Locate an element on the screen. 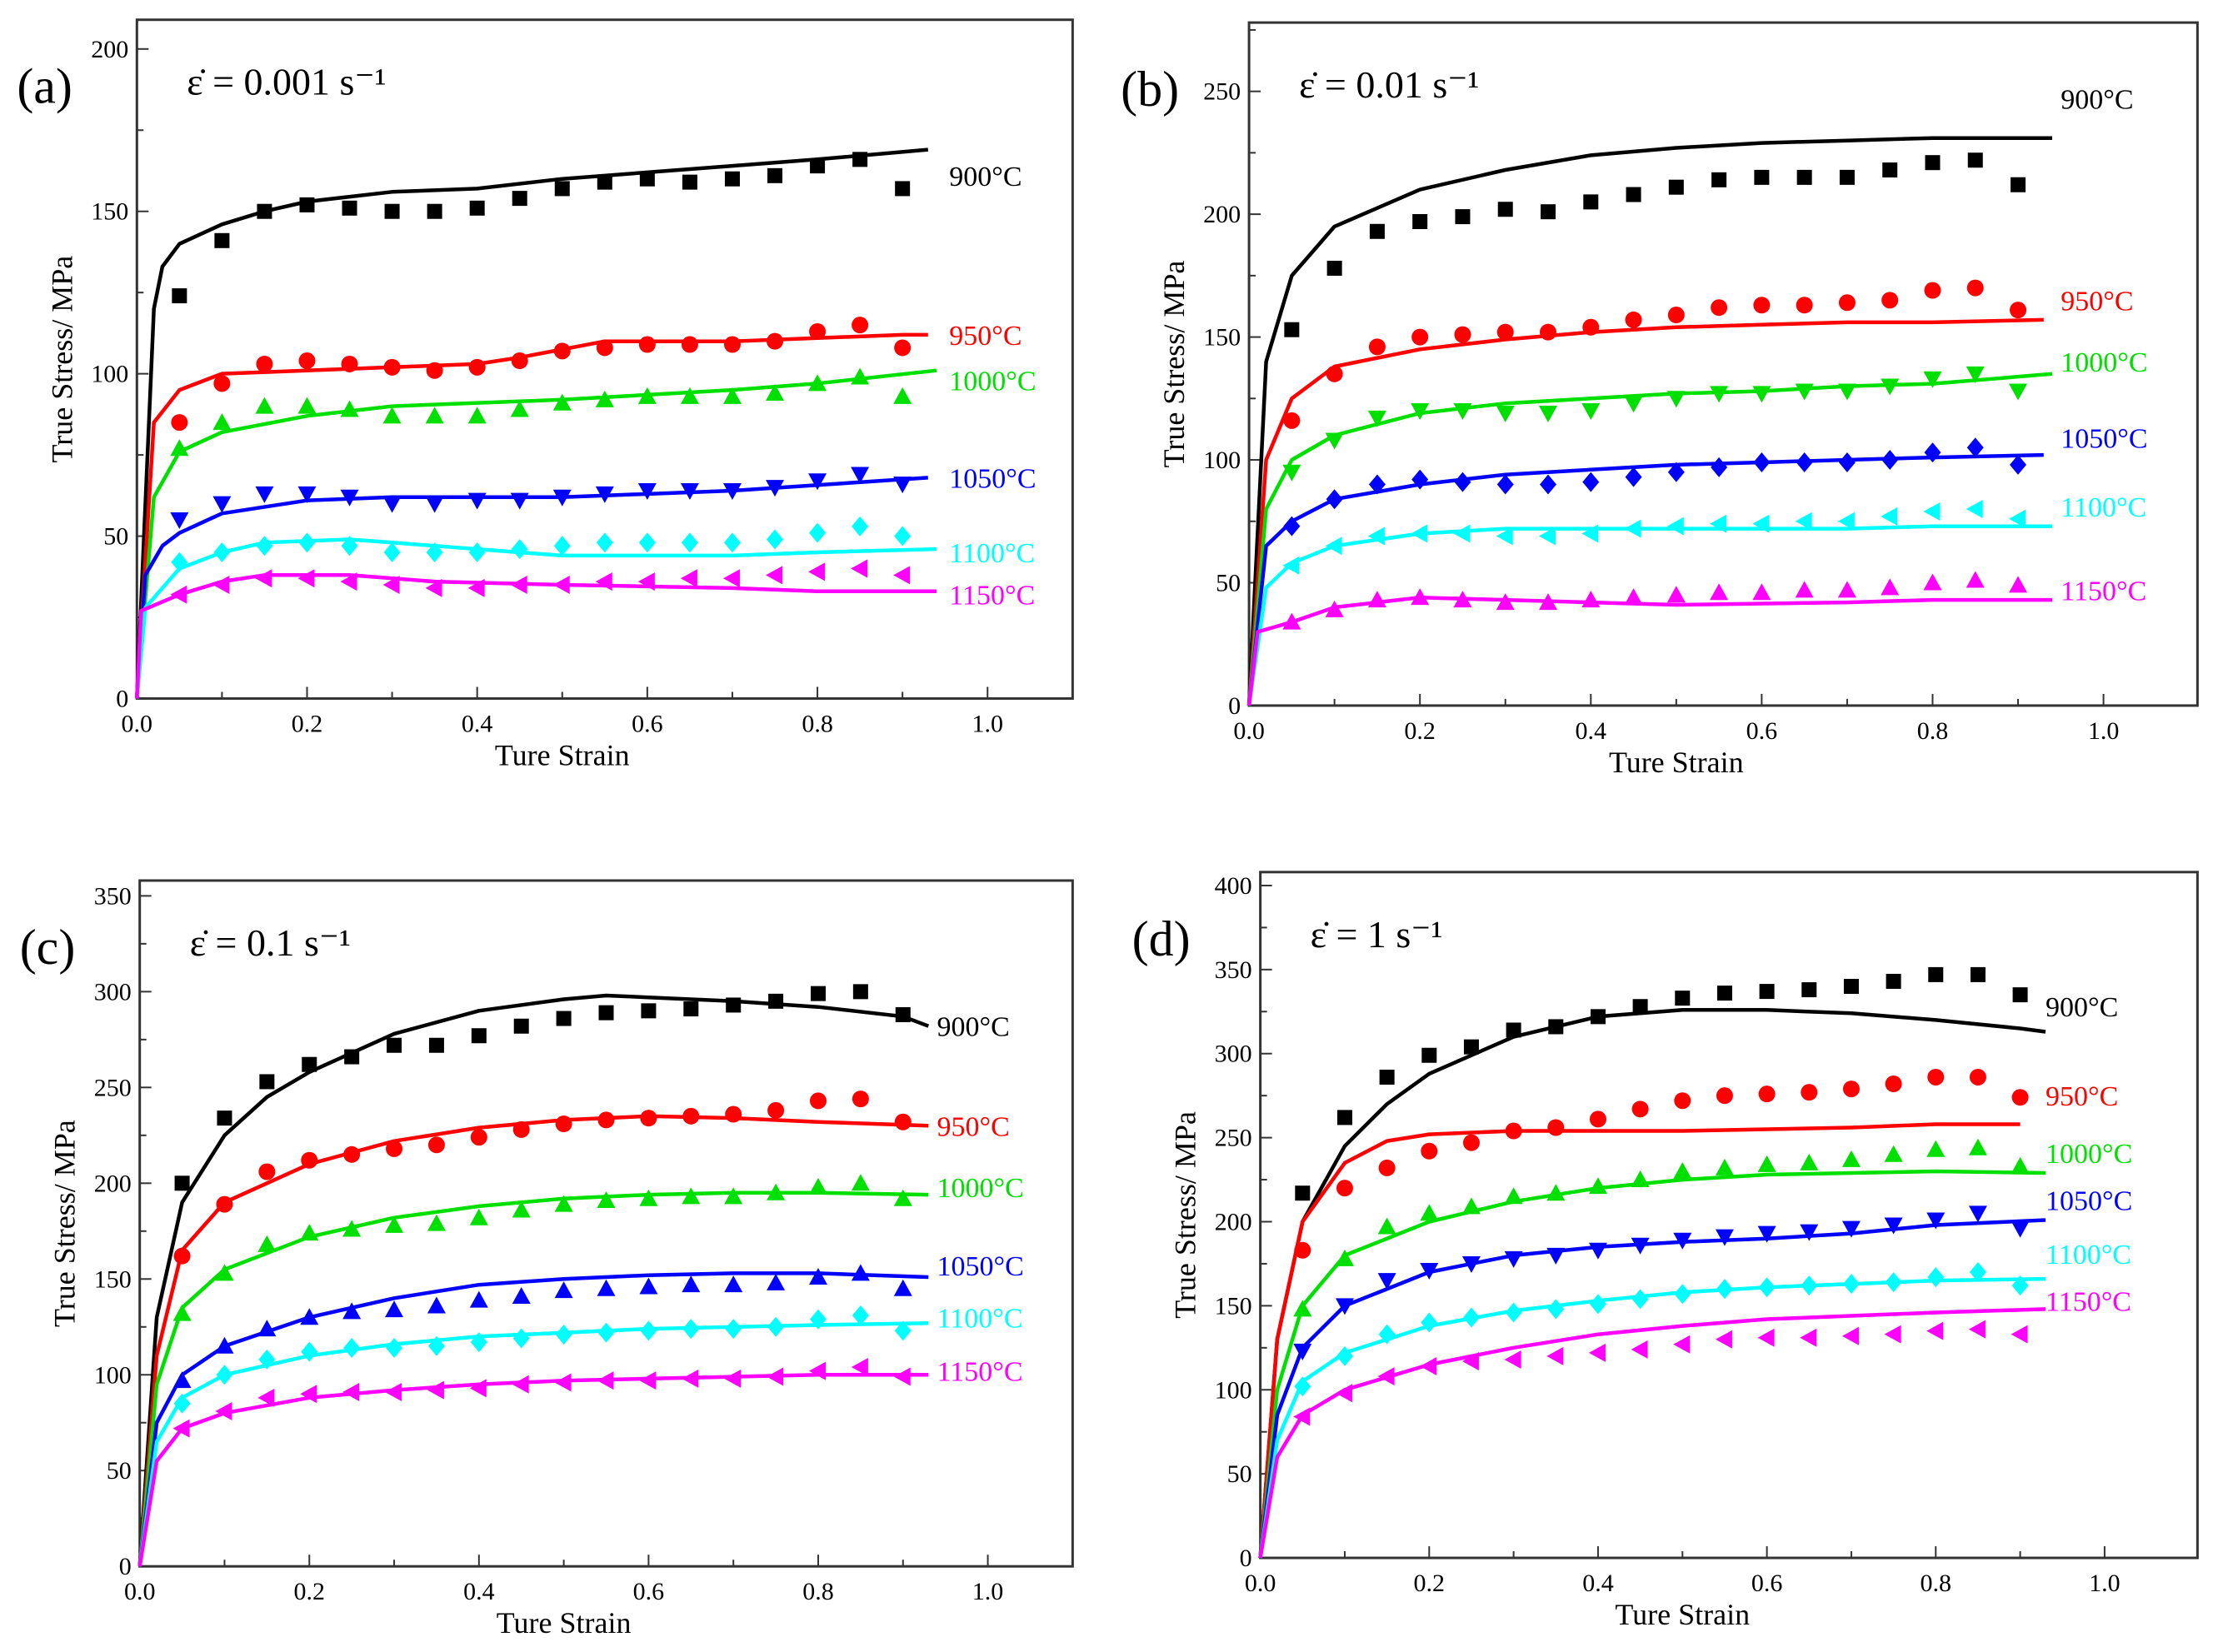  series-950c: 950°C is located at coordinates (1690, 492).